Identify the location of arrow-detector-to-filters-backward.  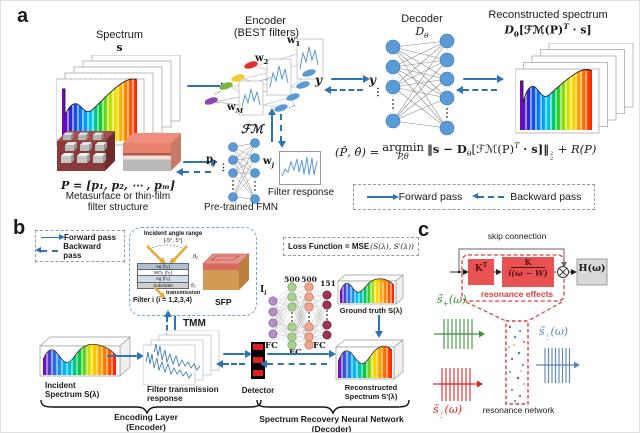
(230, 363).